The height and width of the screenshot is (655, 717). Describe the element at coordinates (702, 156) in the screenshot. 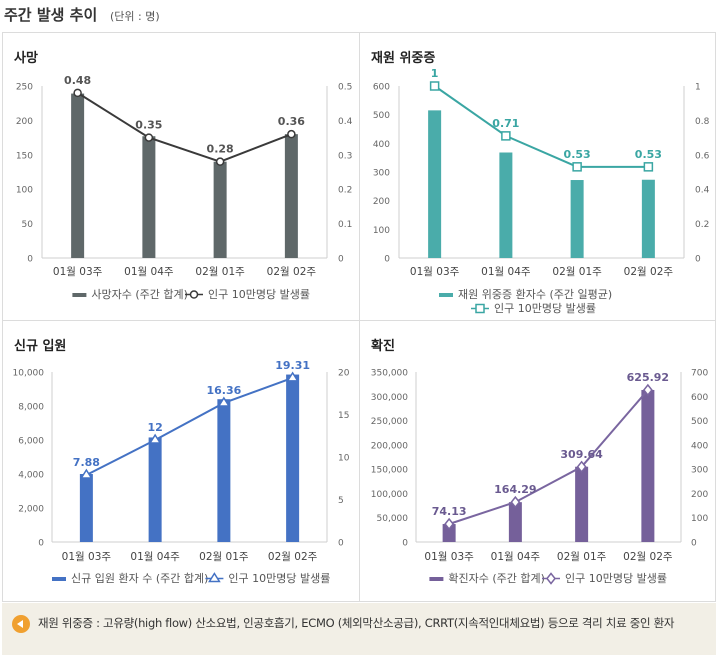

I see `y-right-tick-label: 0.6` at that location.